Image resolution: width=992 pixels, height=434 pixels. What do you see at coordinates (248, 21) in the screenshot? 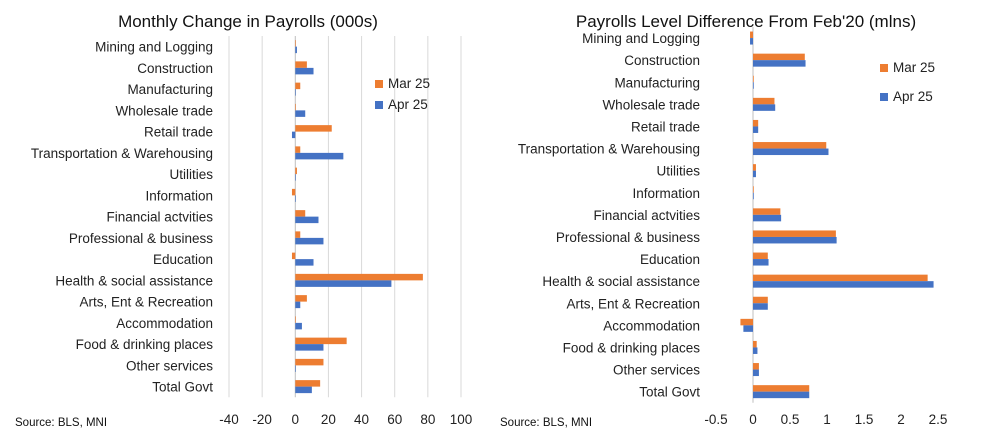
I see `chart-title: Monthly Change in Payrolls (000s)` at bounding box center [248, 21].